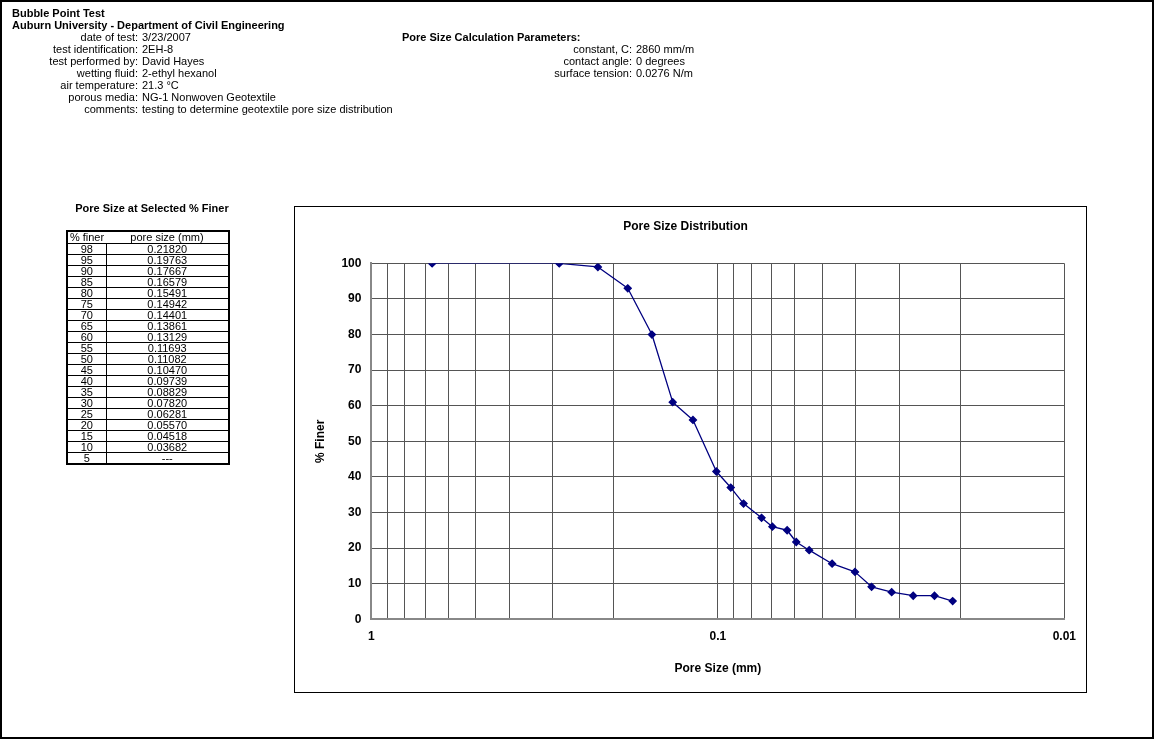  I want to click on text: Pore Size at Selected % Finer, so click(152, 208).